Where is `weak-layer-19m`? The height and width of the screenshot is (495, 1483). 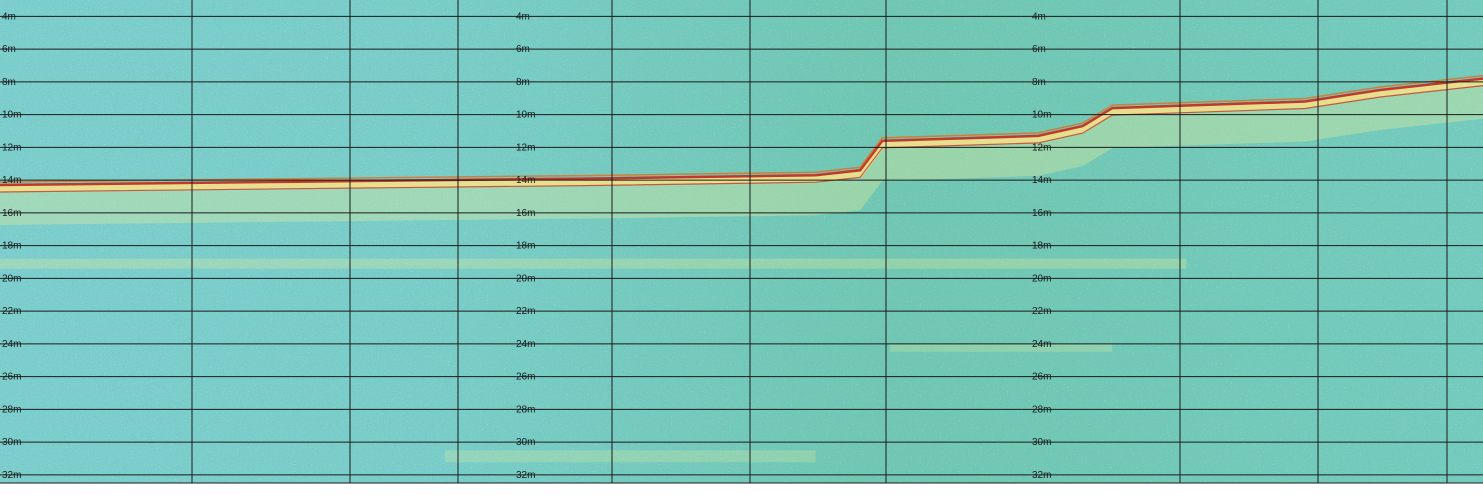 weak-layer-19m is located at coordinates (593, 264).